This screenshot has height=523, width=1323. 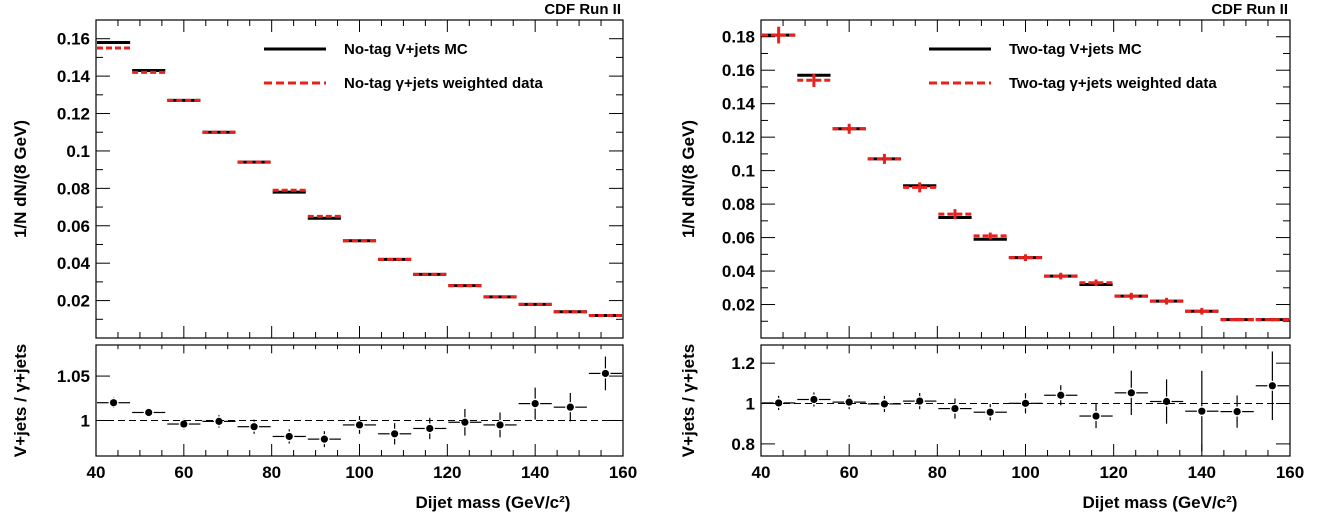 What do you see at coordinates (443, 83) in the screenshot?
I see `legend-label-data: No-tag γ+jets weighted data` at bounding box center [443, 83].